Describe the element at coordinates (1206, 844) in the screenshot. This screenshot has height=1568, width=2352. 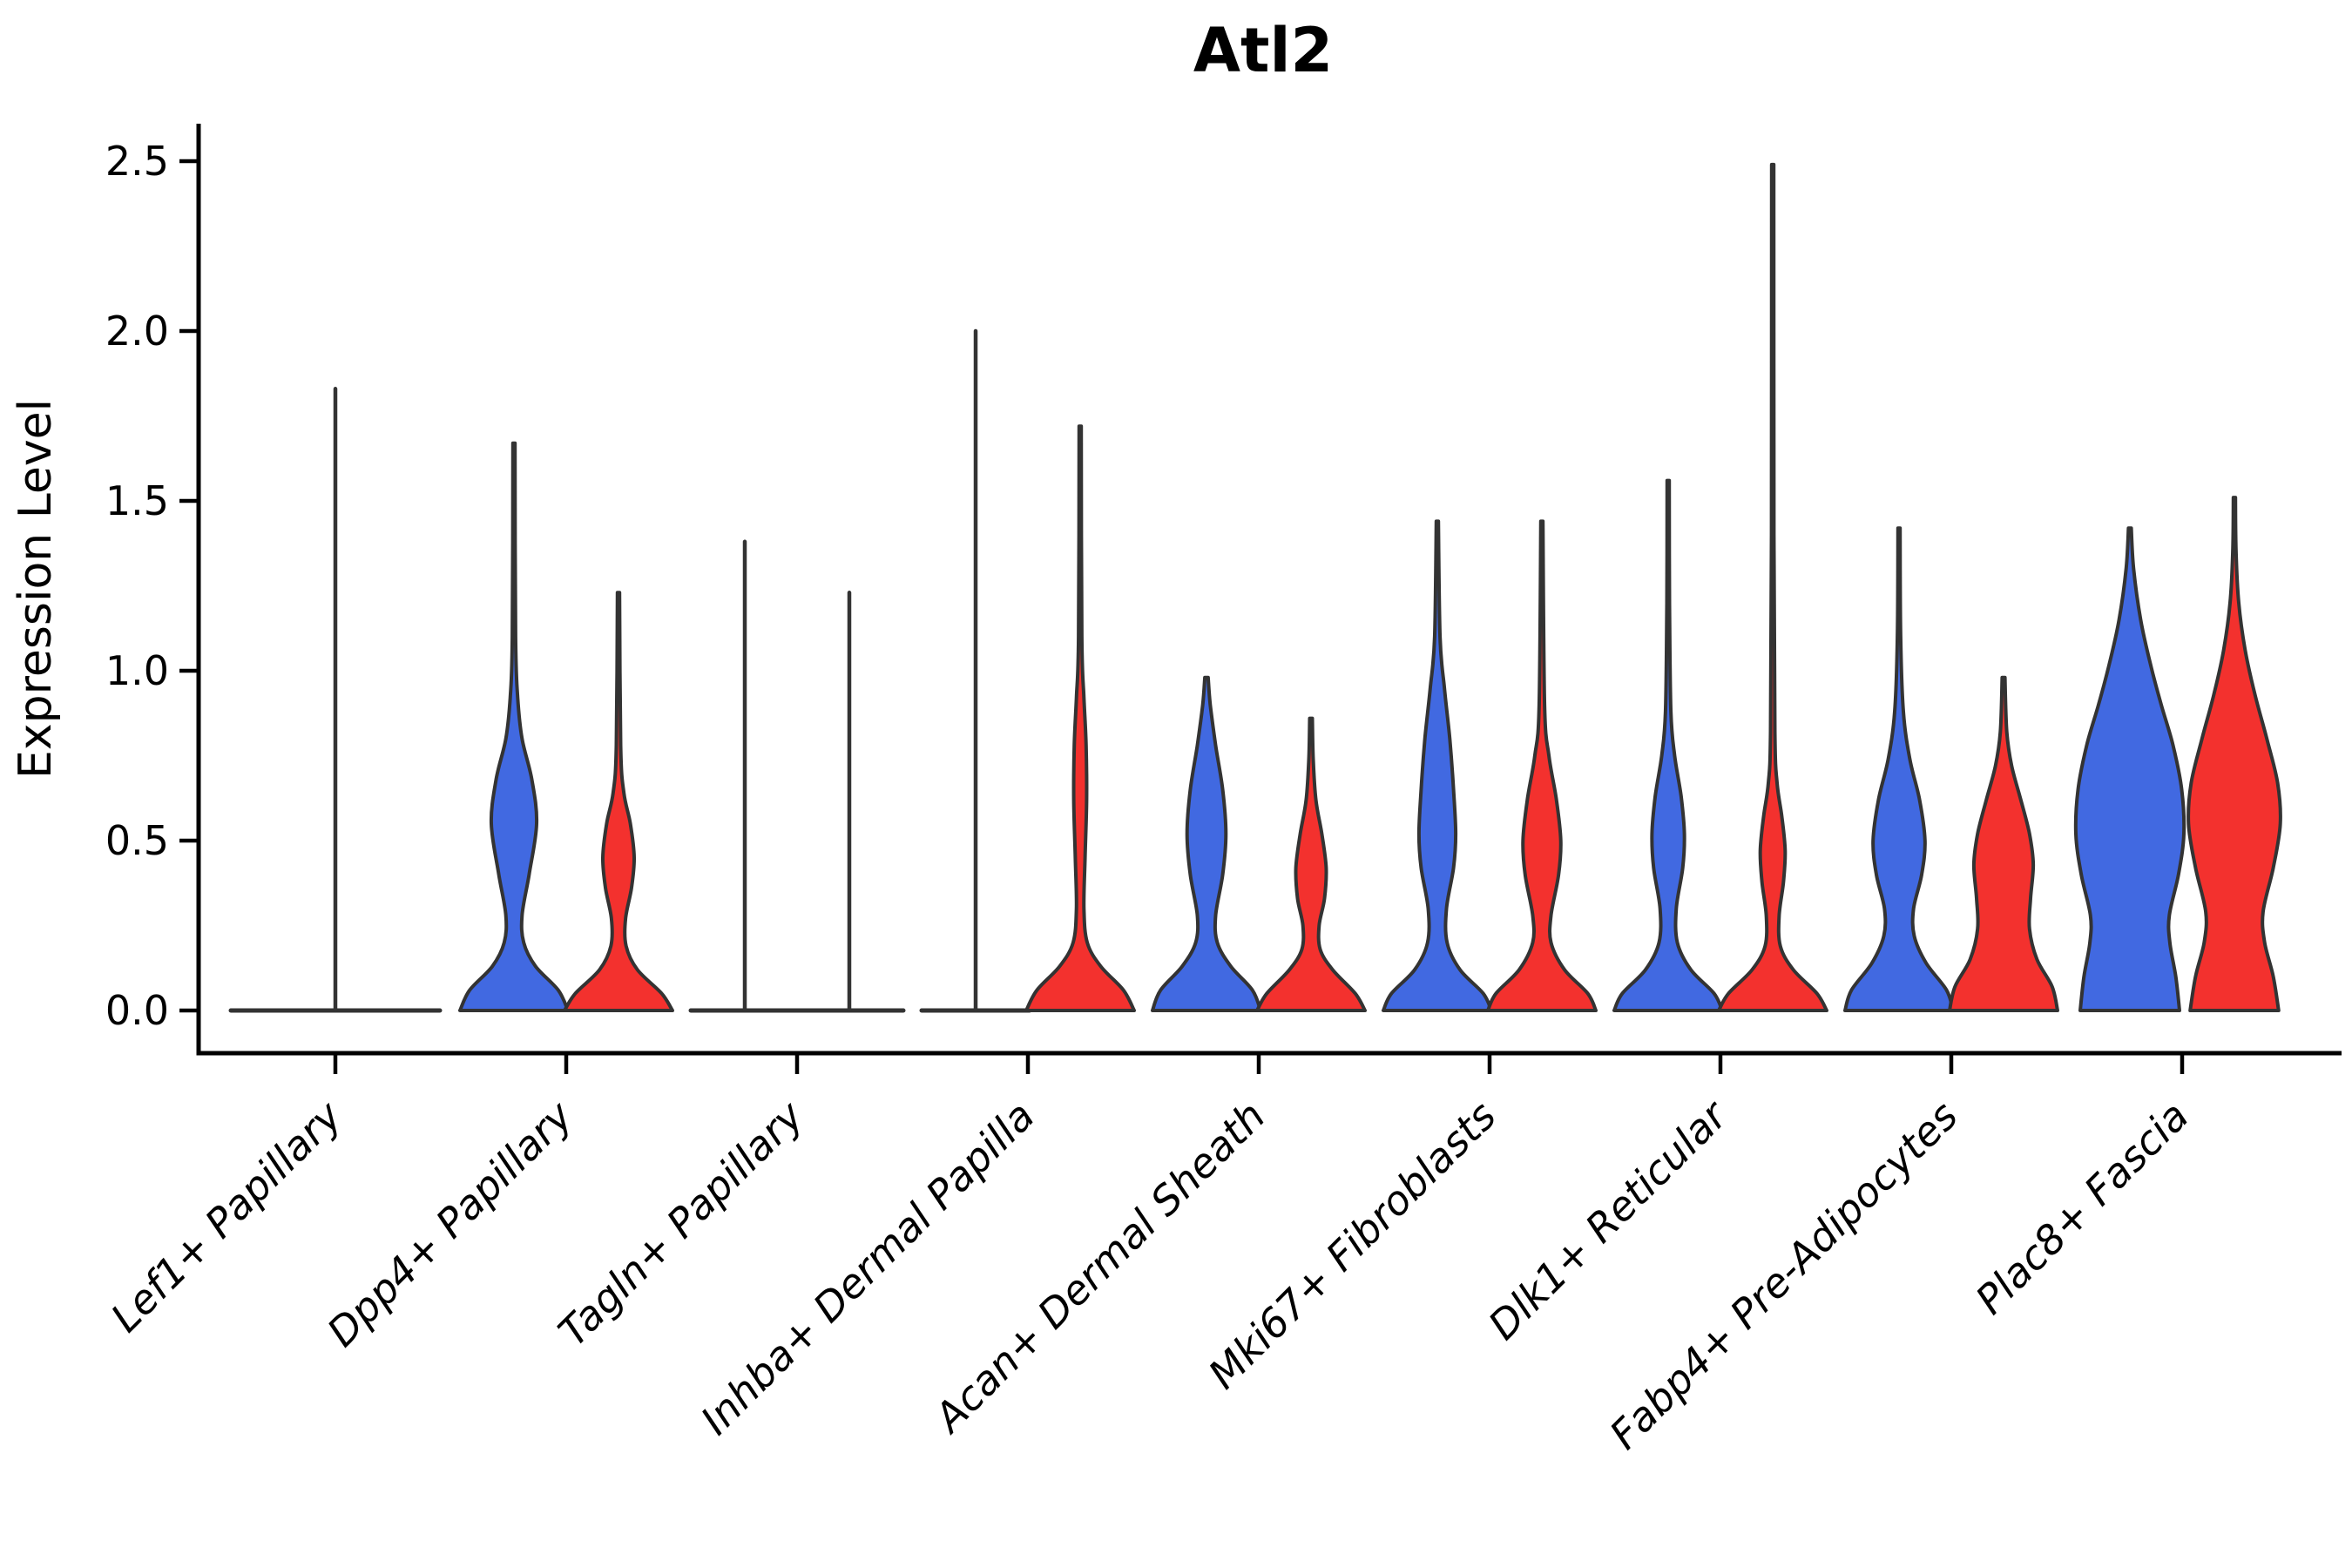
I see `violin-4-split-left-blue` at that location.